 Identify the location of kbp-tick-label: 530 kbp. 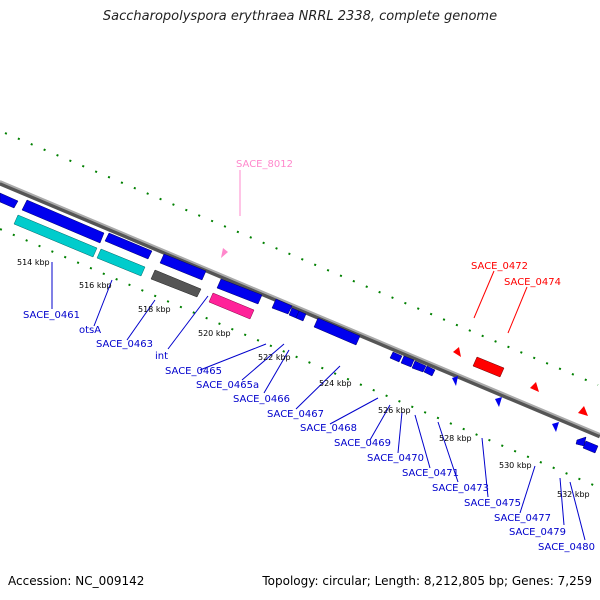
(515, 465).